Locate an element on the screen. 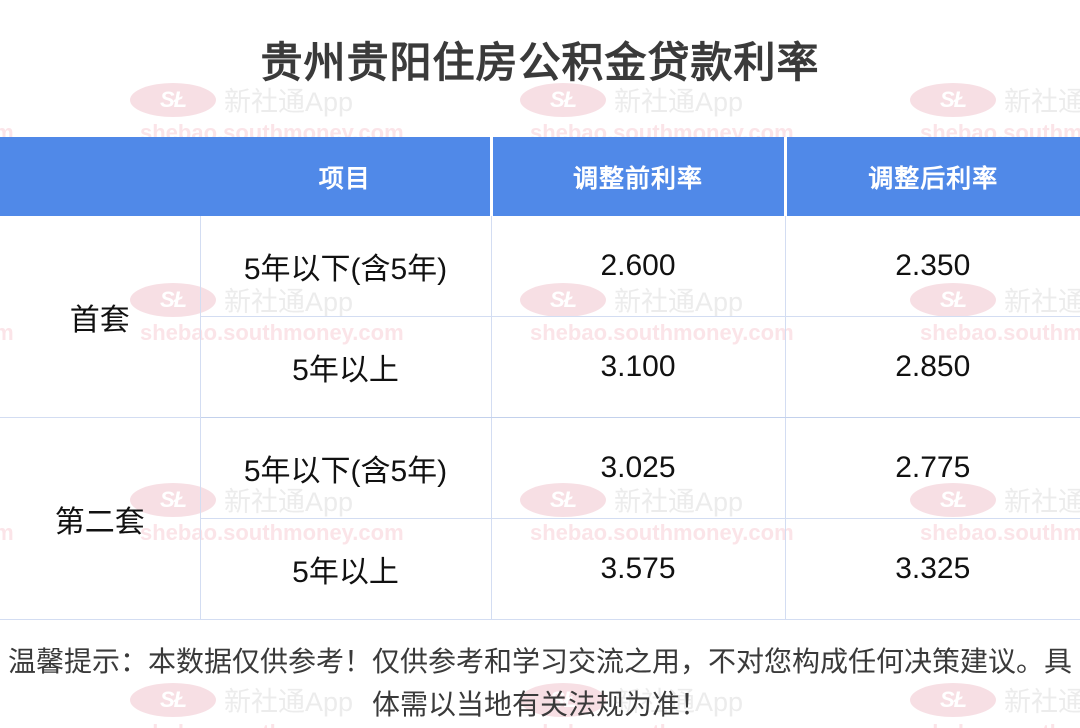  table-header: 项目 调整前利率 调整后利率 is located at coordinates (540, 176).